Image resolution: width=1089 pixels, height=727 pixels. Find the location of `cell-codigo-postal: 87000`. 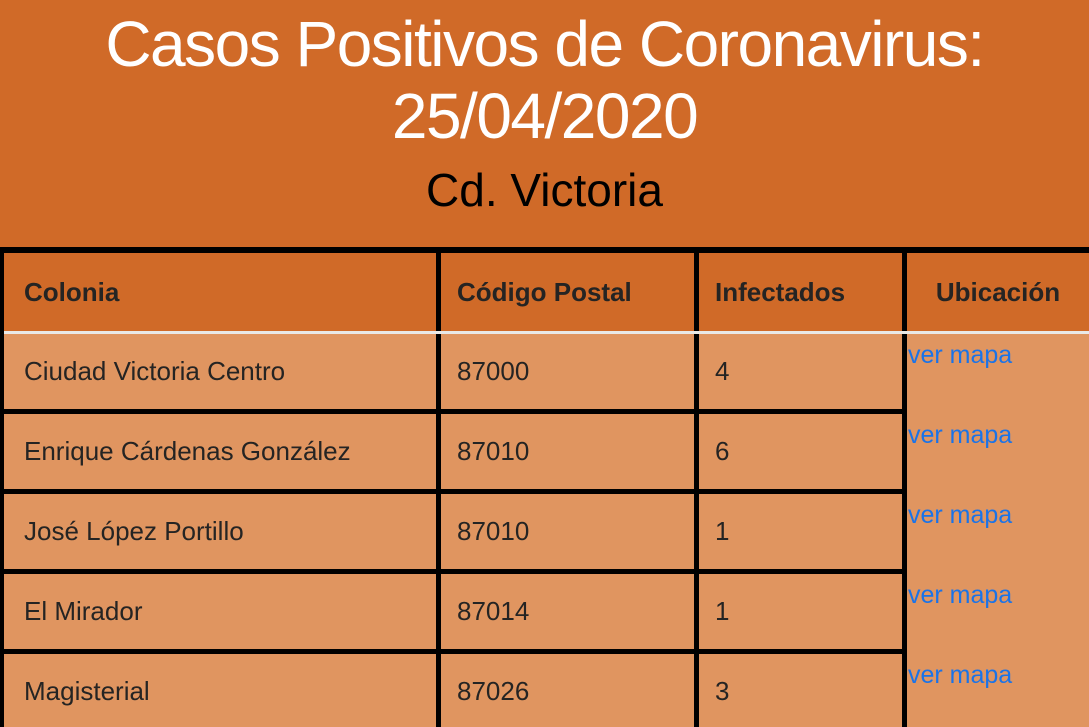

cell-codigo-postal: 87000 is located at coordinates (570, 374).